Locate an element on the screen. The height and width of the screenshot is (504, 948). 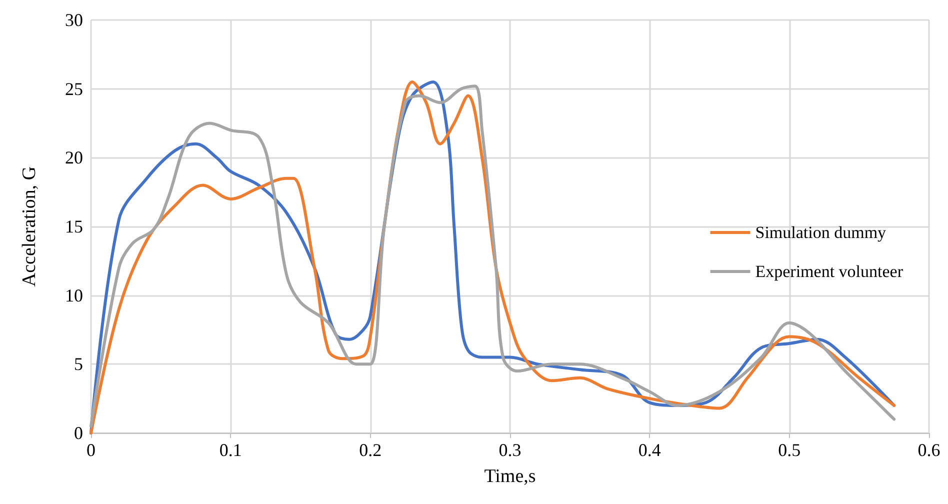
y-tick-label: 15 is located at coordinates (74, 226).